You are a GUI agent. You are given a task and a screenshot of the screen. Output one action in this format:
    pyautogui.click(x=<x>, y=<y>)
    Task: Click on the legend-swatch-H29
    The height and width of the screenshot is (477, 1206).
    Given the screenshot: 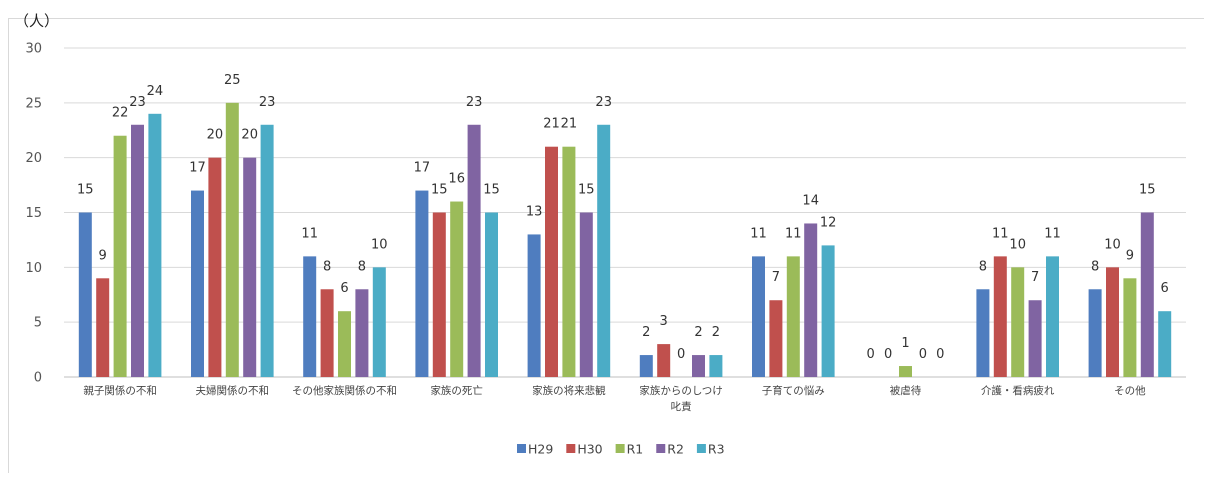 What is the action you would take?
    pyautogui.click(x=521, y=448)
    